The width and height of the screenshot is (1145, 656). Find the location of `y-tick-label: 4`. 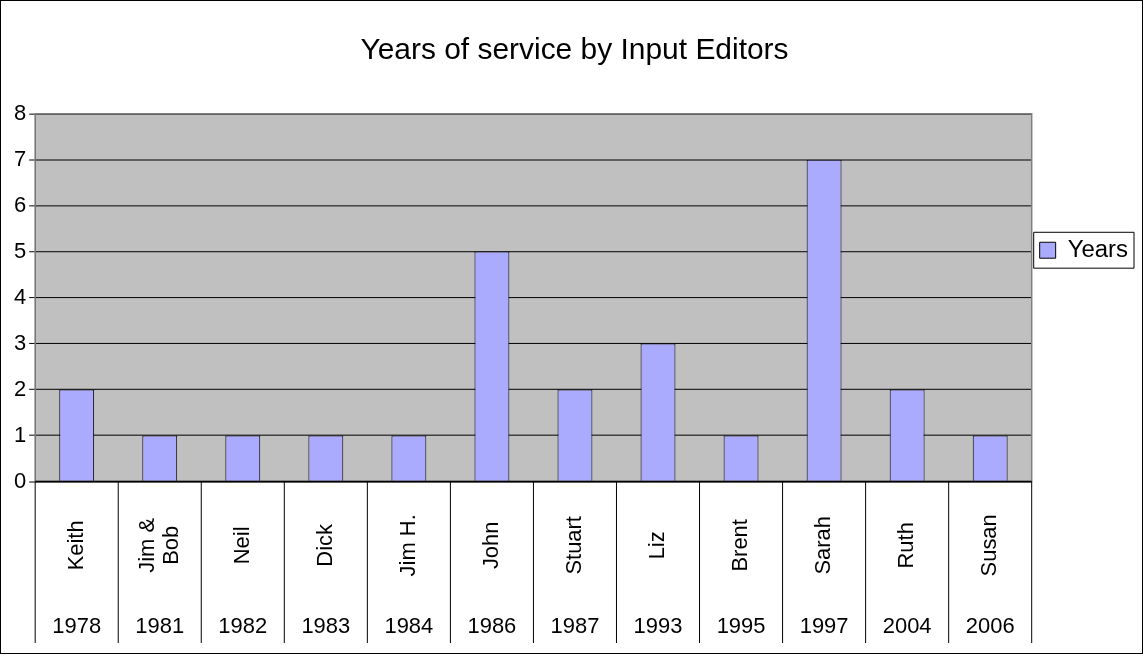

y-tick-label: 4 is located at coordinates (20, 296).